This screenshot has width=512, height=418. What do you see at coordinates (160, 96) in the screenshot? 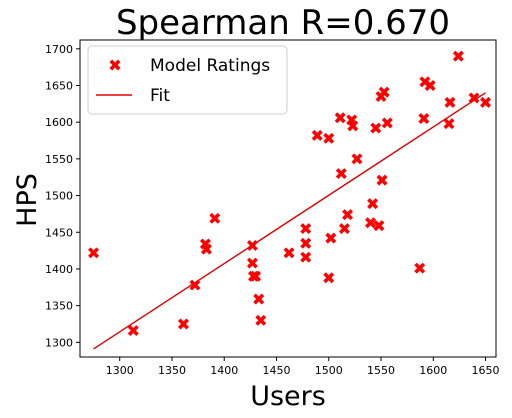
I see `legend-label-fit: Fit` at bounding box center [160, 96].